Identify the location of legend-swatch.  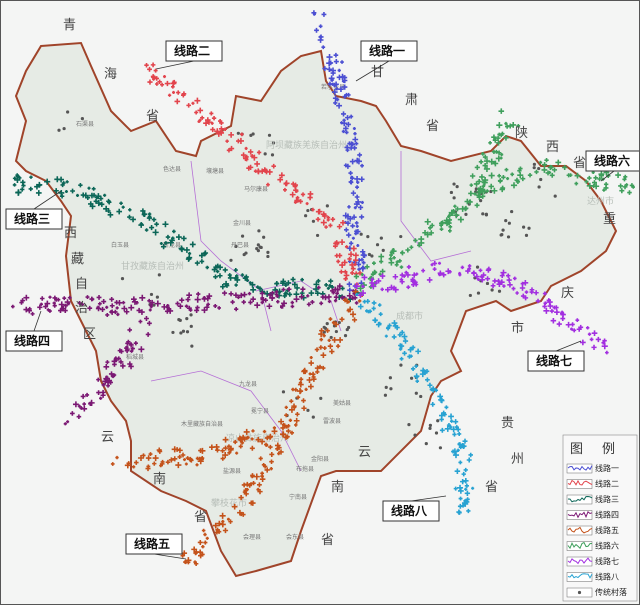
(580, 499).